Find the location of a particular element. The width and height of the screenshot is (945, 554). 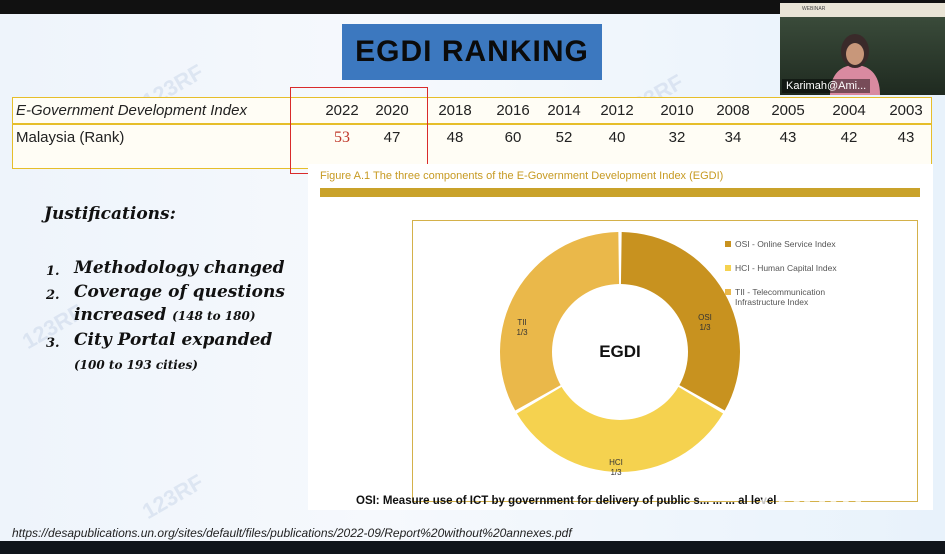

donut-center-label: EGDI is located at coordinates (620, 351).